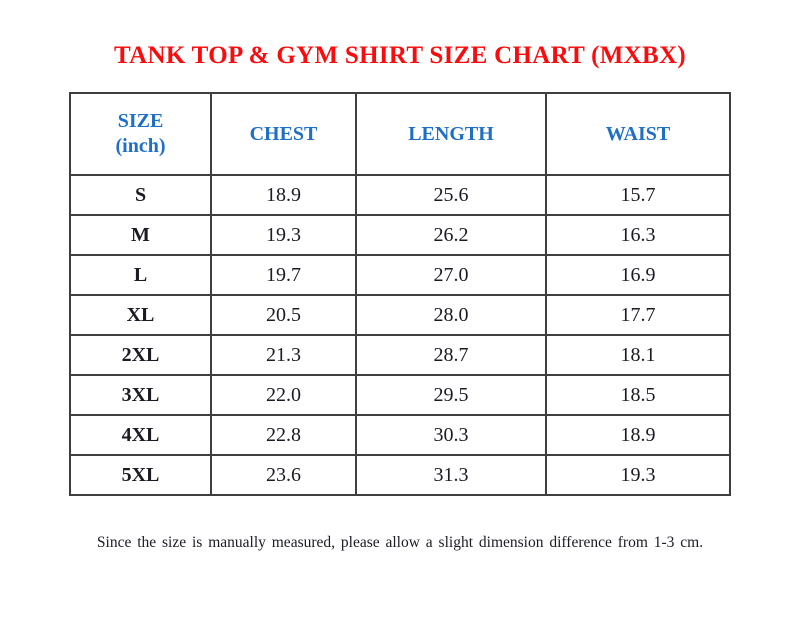 The image size is (800, 633). Describe the element at coordinates (140, 435) in the screenshot. I see `size-label: 4XL` at that location.